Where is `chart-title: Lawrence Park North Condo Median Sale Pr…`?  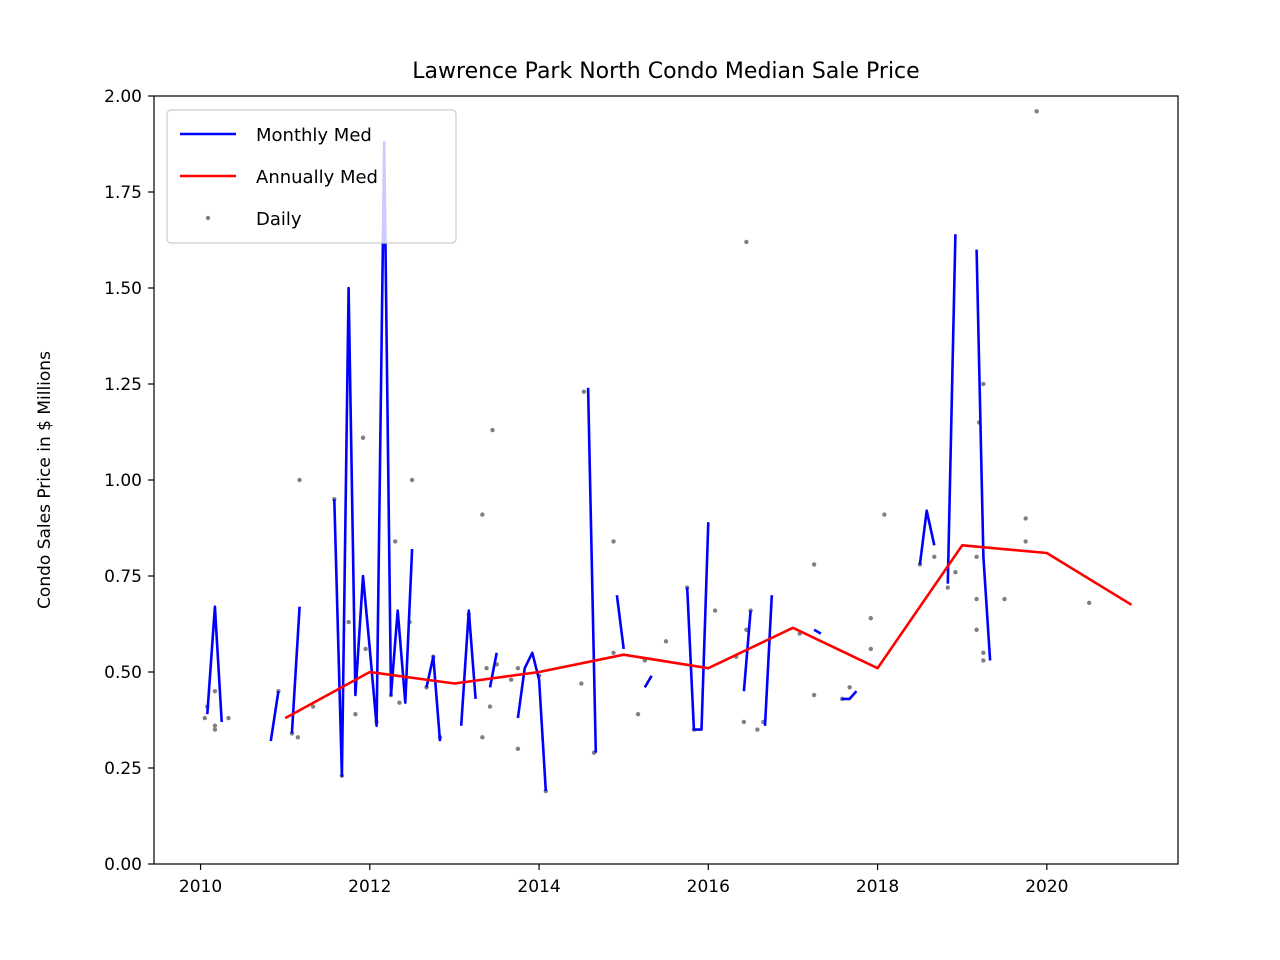
chart-title: Lawrence Park North Condo Median Sale Pr… is located at coordinates (665, 71).